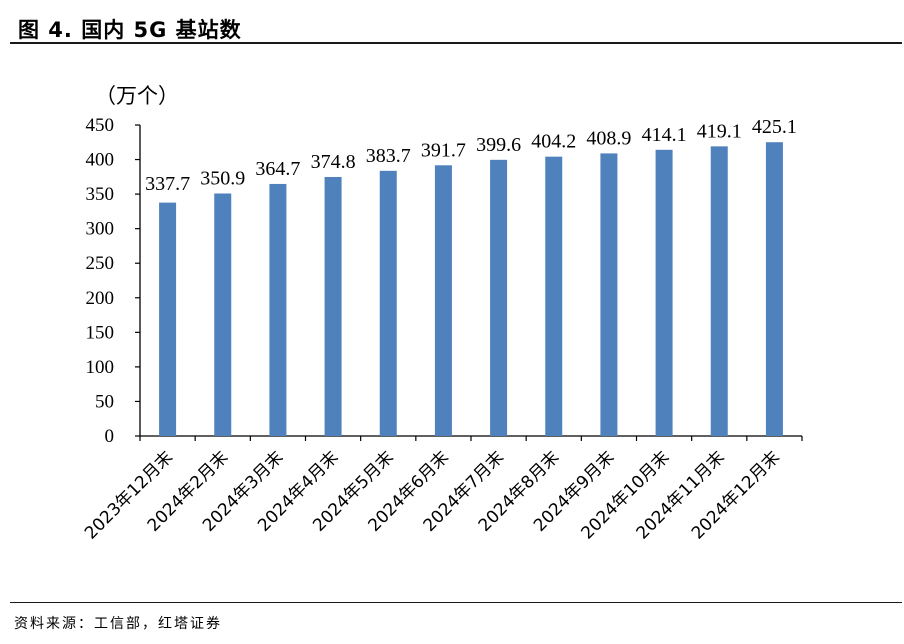 Image resolution: width=904 pixels, height=644 pixels. Describe the element at coordinates (130, 30) in the screenshot. I see `figure-title: 图 4. 国内 5G 基站数` at that location.